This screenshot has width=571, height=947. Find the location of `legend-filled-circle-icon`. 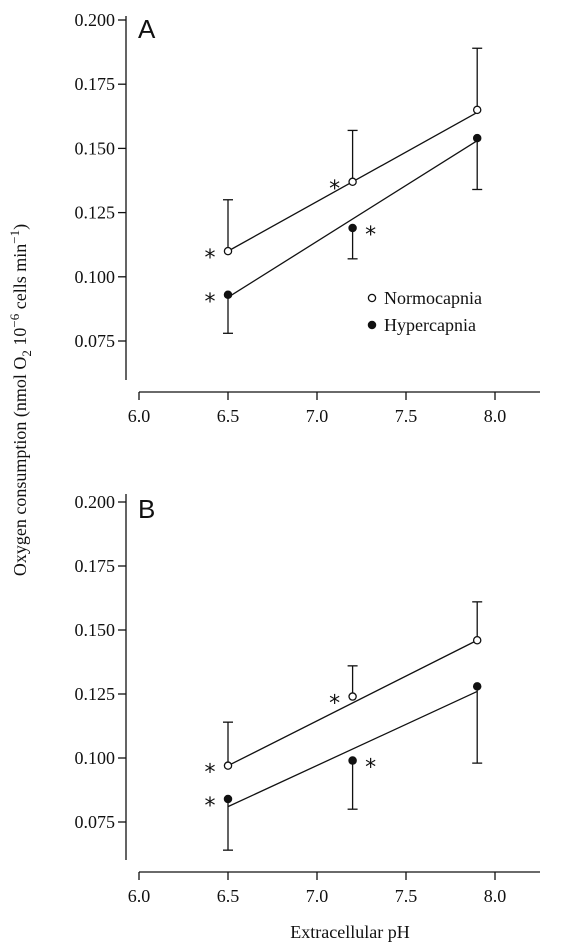

legend-filled-circle-icon is located at coordinates (372, 325).